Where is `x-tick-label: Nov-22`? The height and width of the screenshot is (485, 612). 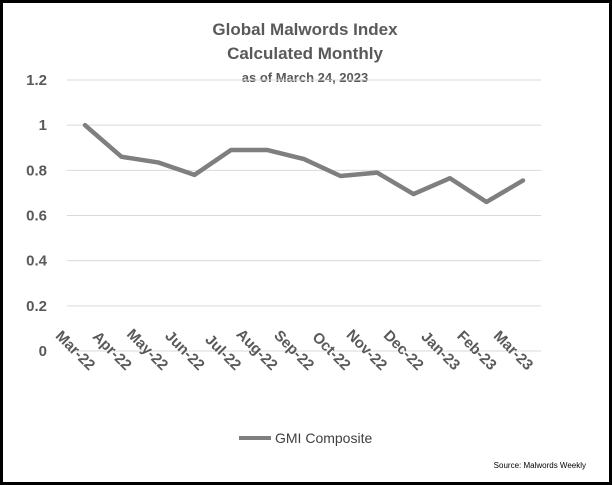 x-tick-label: Nov-22 is located at coordinates (366, 349).